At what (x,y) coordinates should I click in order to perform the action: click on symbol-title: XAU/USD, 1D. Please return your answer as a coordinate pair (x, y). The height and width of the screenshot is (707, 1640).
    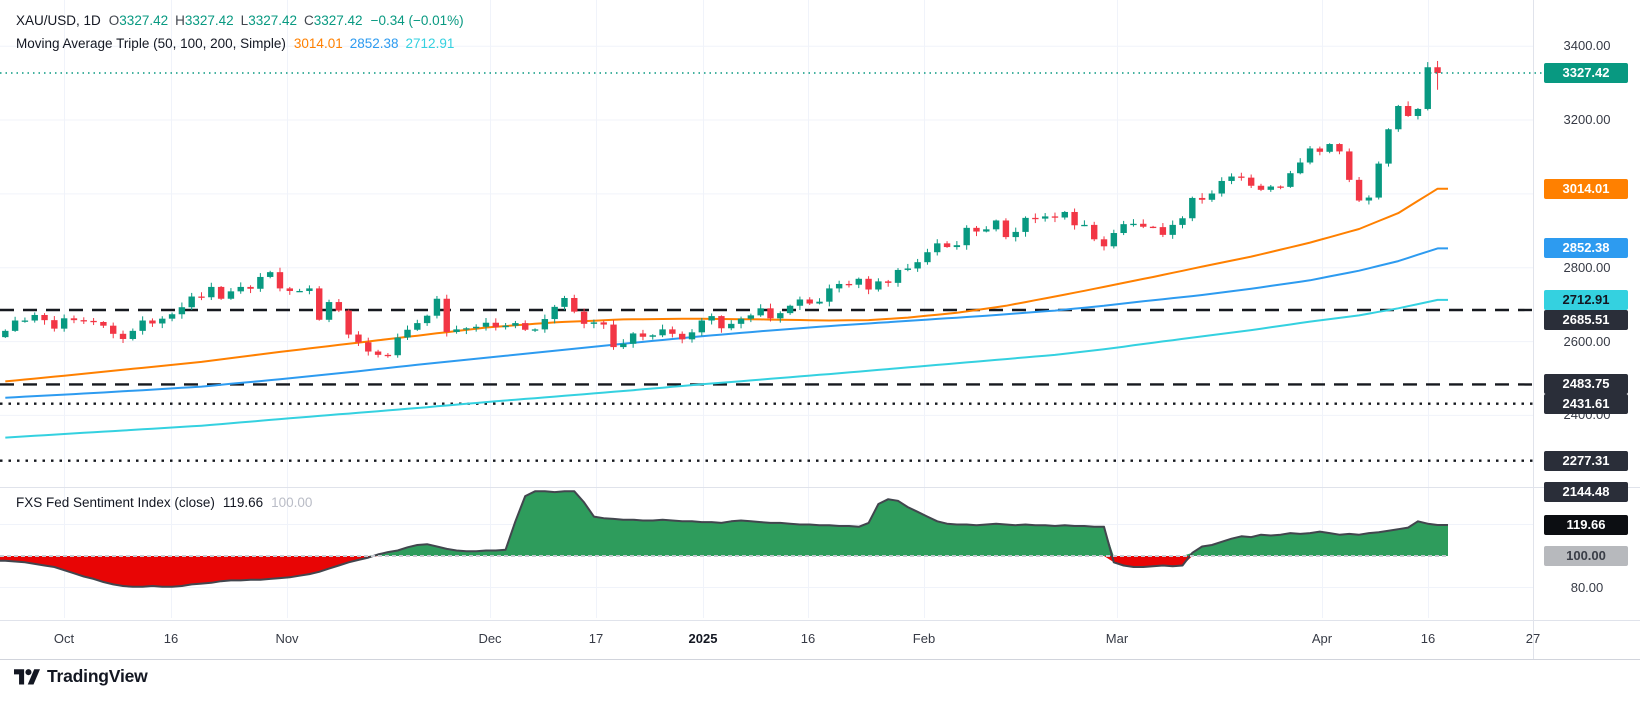
    Looking at the image, I should click on (58, 20).